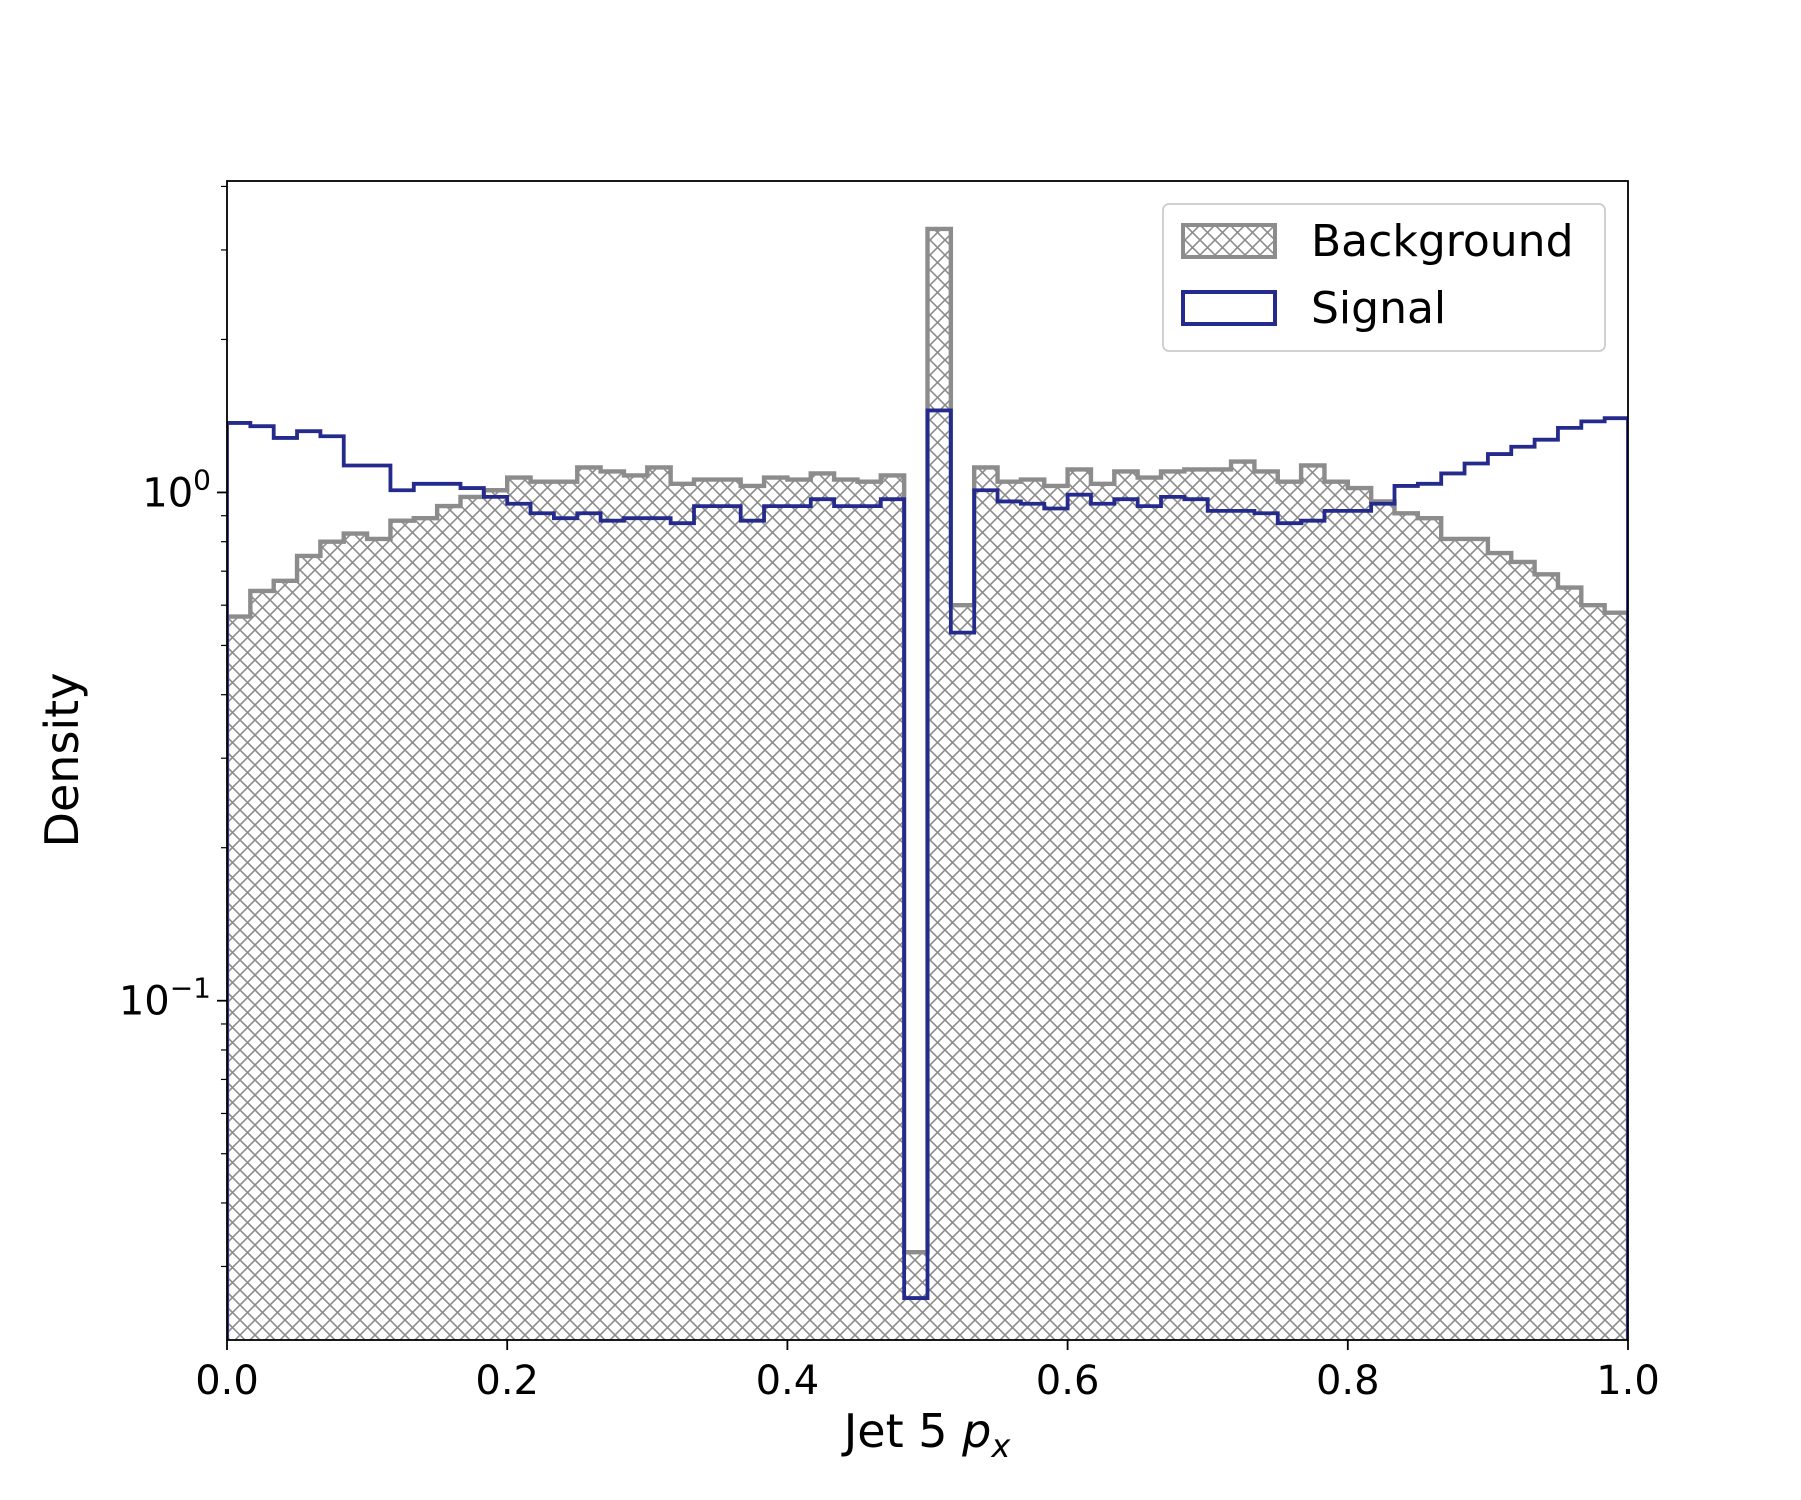 This screenshot has width=1801, height=1500. What do you see at coordinates (176, 489) in the screenshot?
I see `y-tick-label: 10⁰` at bounding box center [176, 489].